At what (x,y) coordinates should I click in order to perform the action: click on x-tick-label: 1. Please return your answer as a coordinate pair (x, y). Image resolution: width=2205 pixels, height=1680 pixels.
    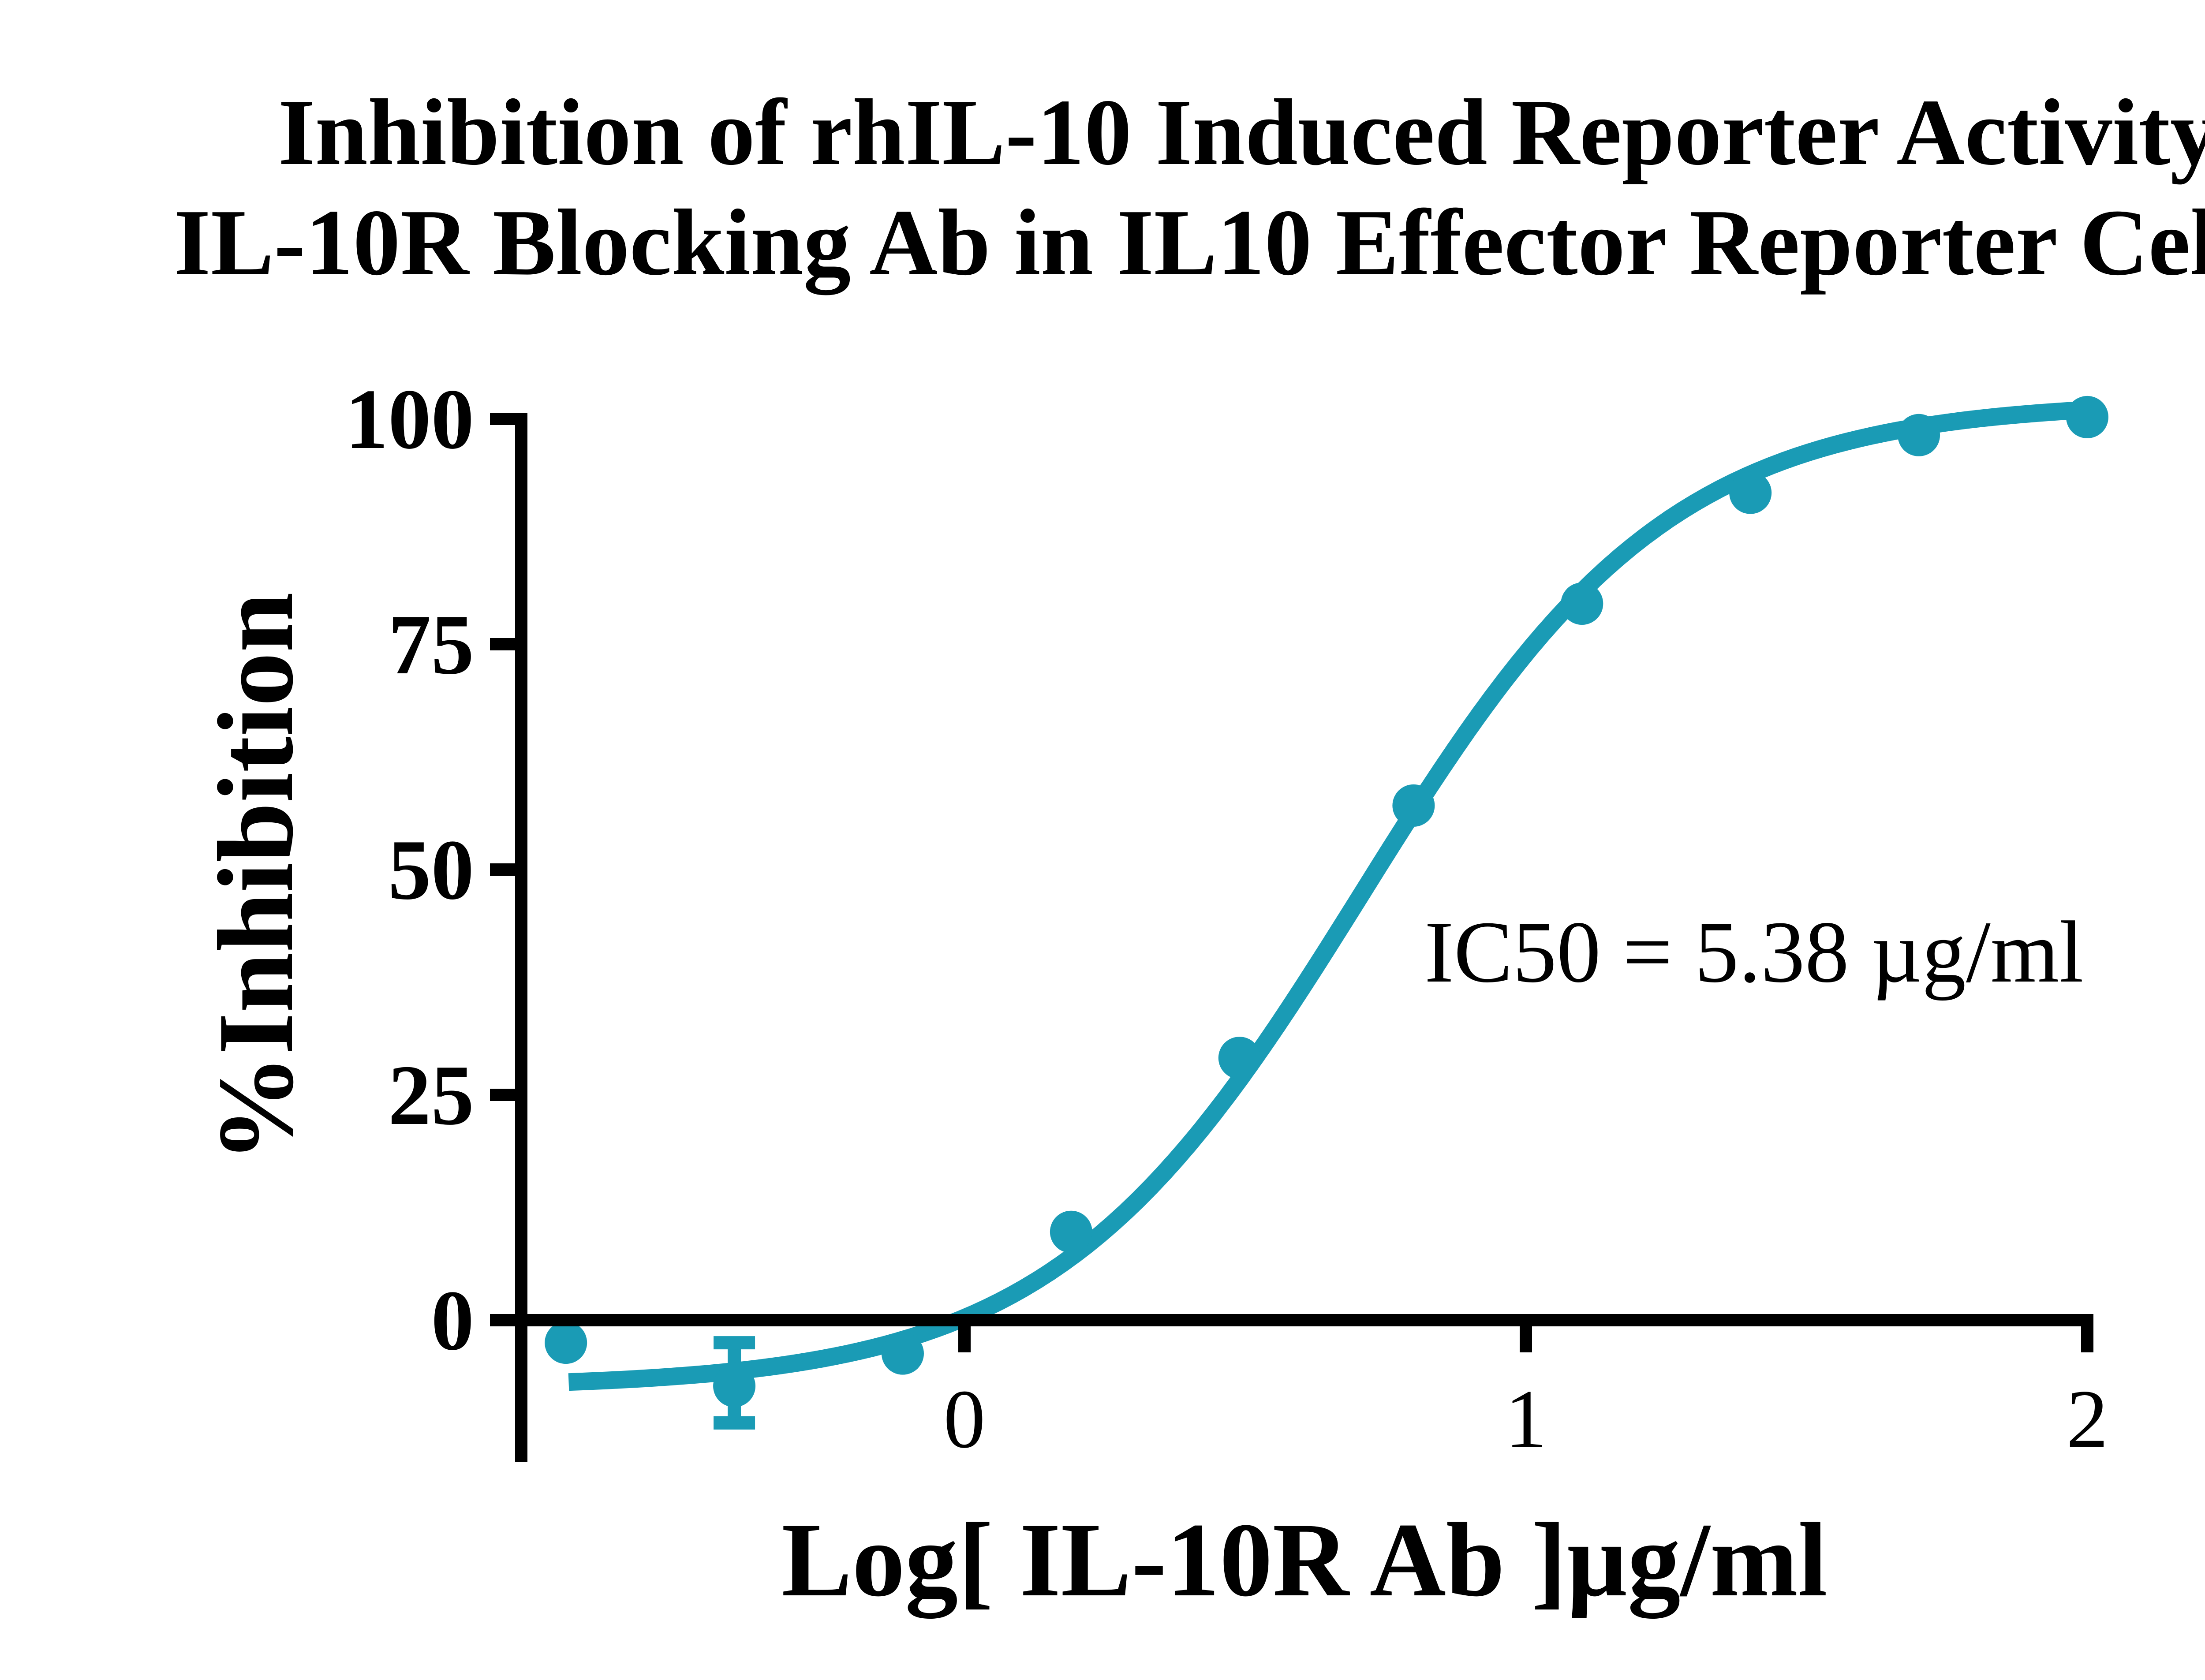
    Looking at the image, I should click on (1526, 1419).